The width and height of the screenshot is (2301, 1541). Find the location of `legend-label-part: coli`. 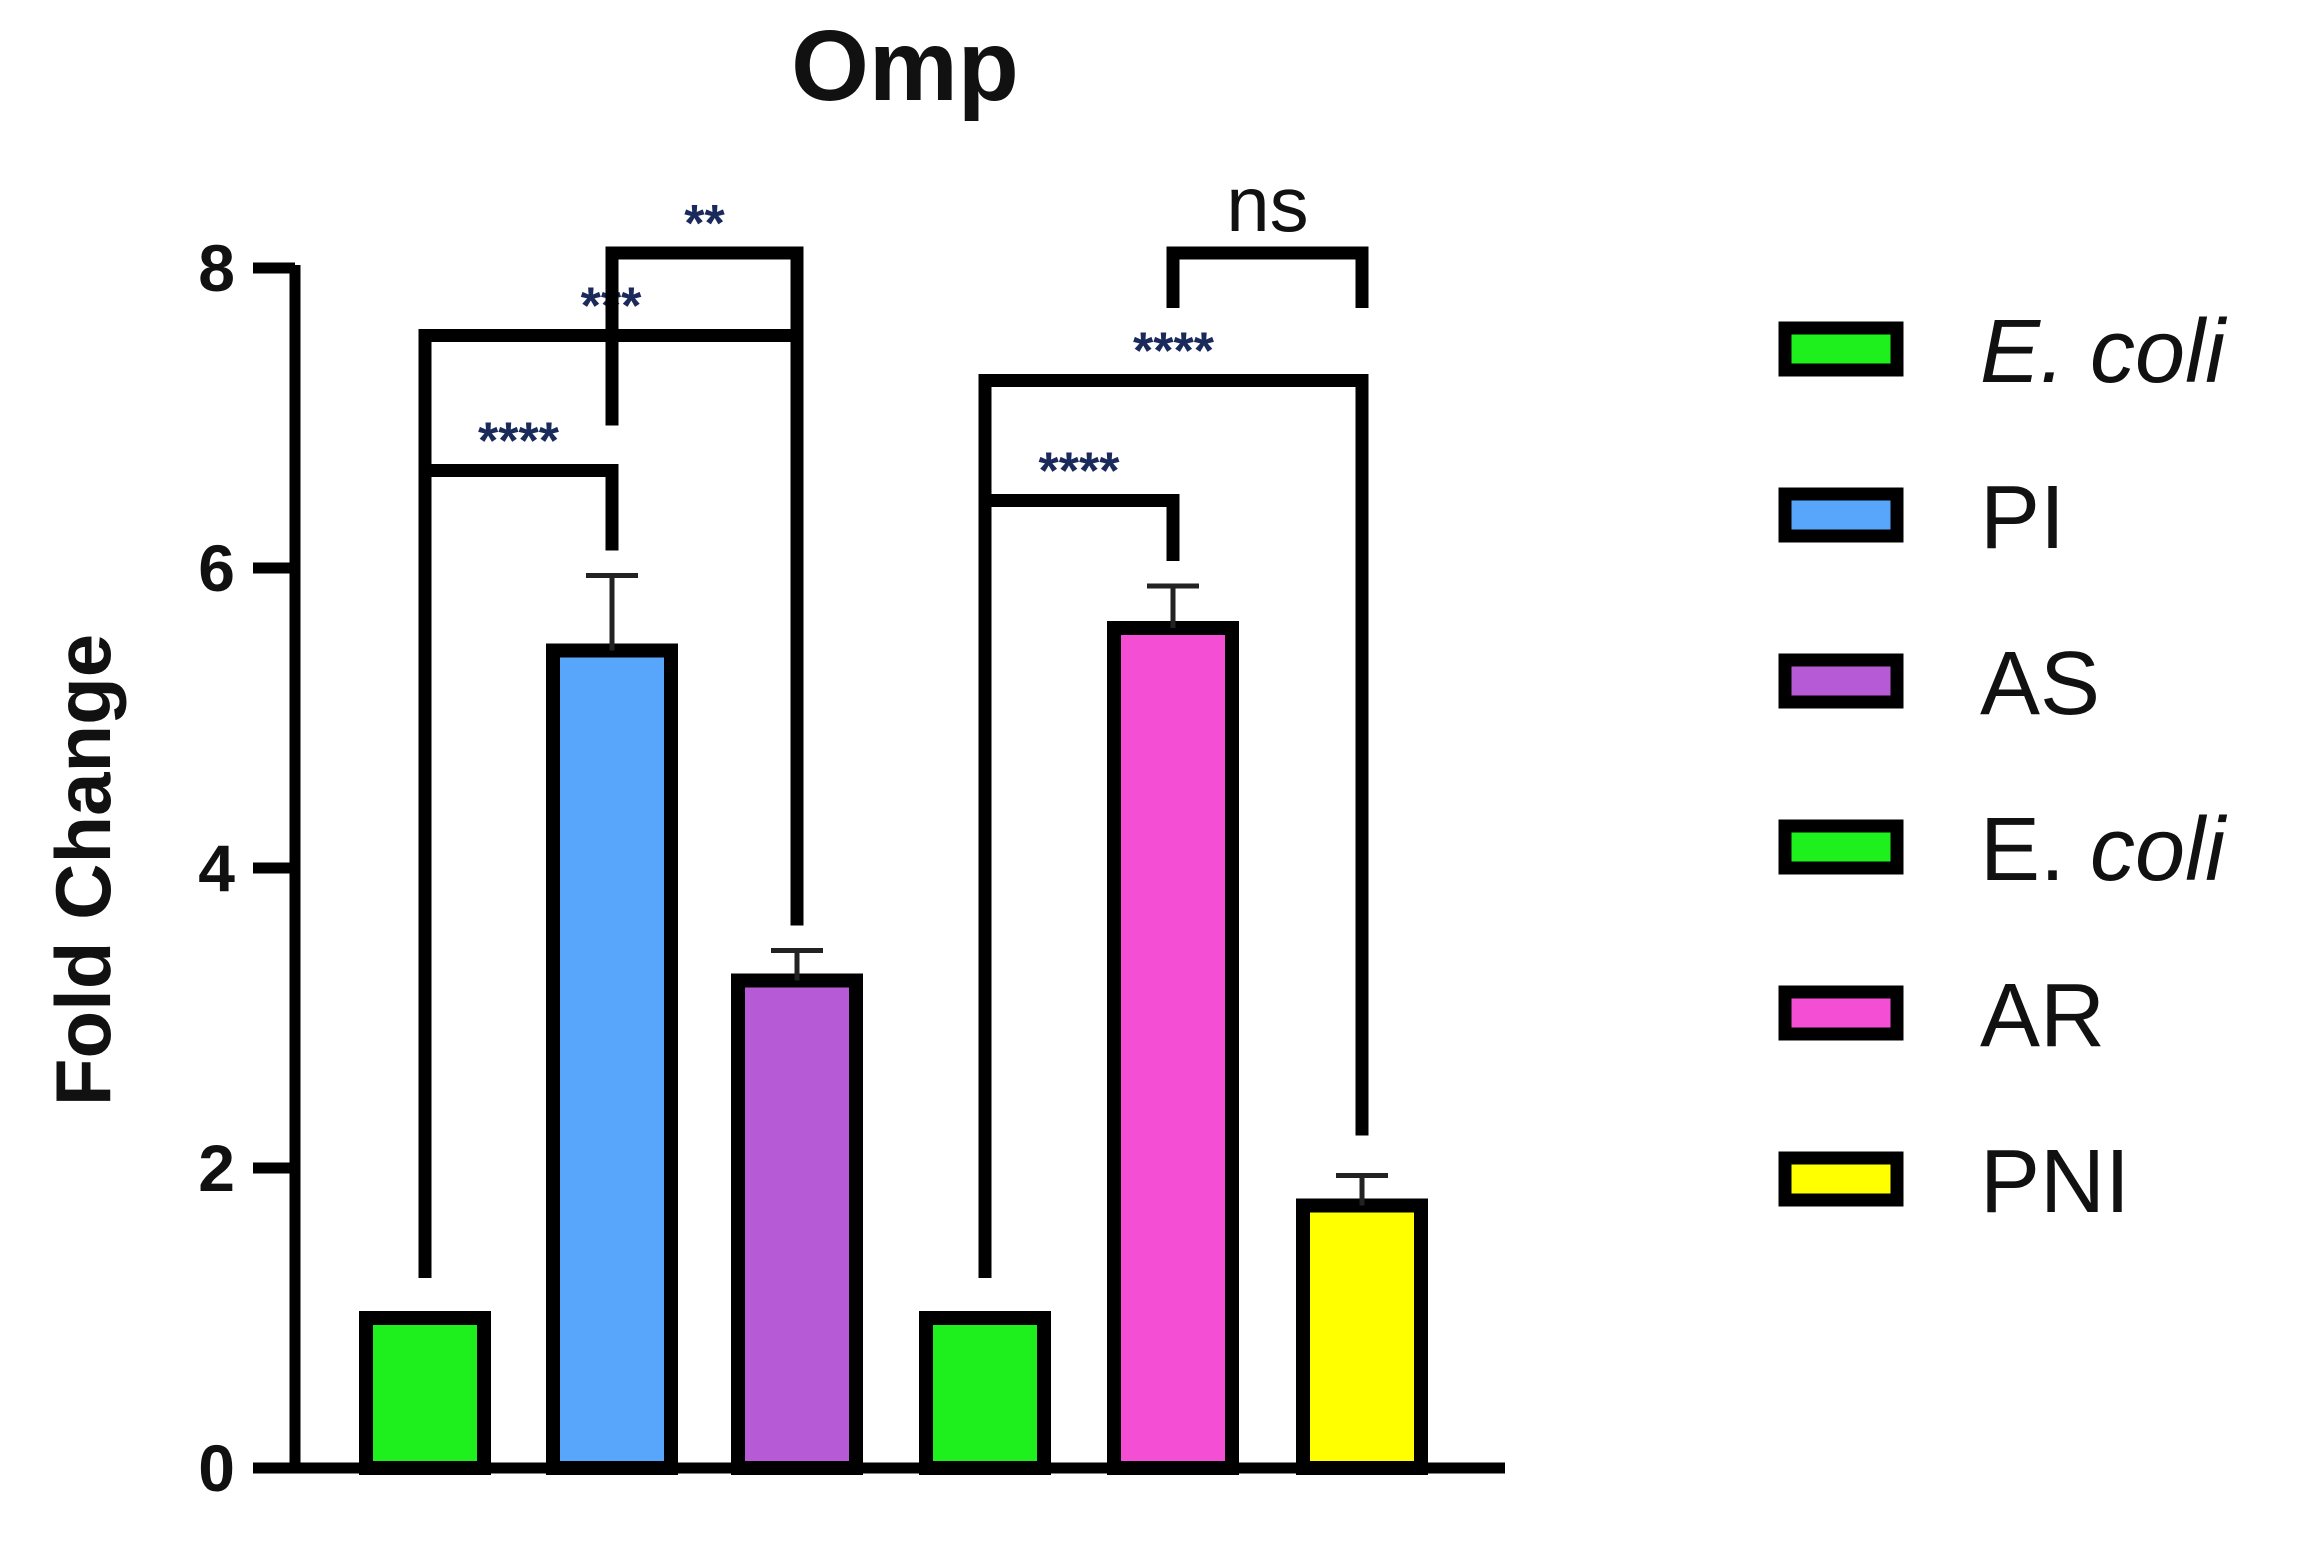

legend-label-part: coli is located at coordinates (2159, 850).